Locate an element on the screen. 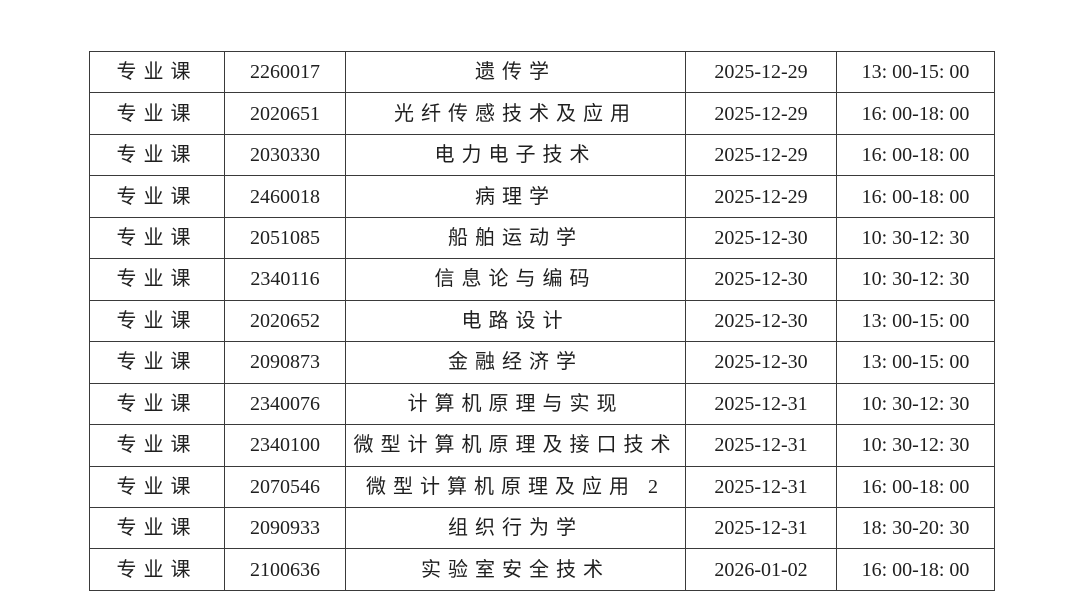 The image size is (1080, 615). cell-course-name: 金融经济学 is located at coordinates (515, 362).